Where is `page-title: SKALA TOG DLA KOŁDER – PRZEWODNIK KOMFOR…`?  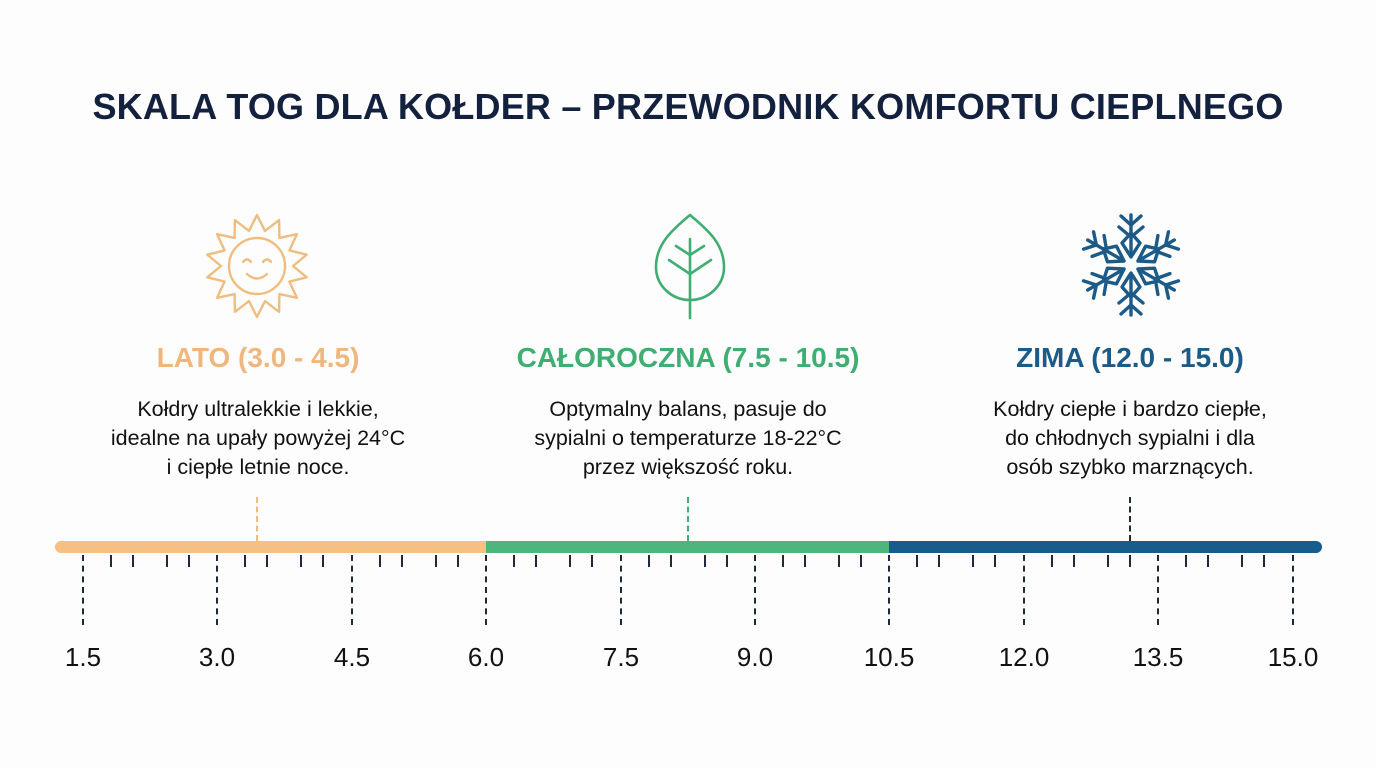
page-title: SKALA TOG DLA KOŁDER – PRZEWODNIK KOMFOR… is located at coordinates (688, 106).